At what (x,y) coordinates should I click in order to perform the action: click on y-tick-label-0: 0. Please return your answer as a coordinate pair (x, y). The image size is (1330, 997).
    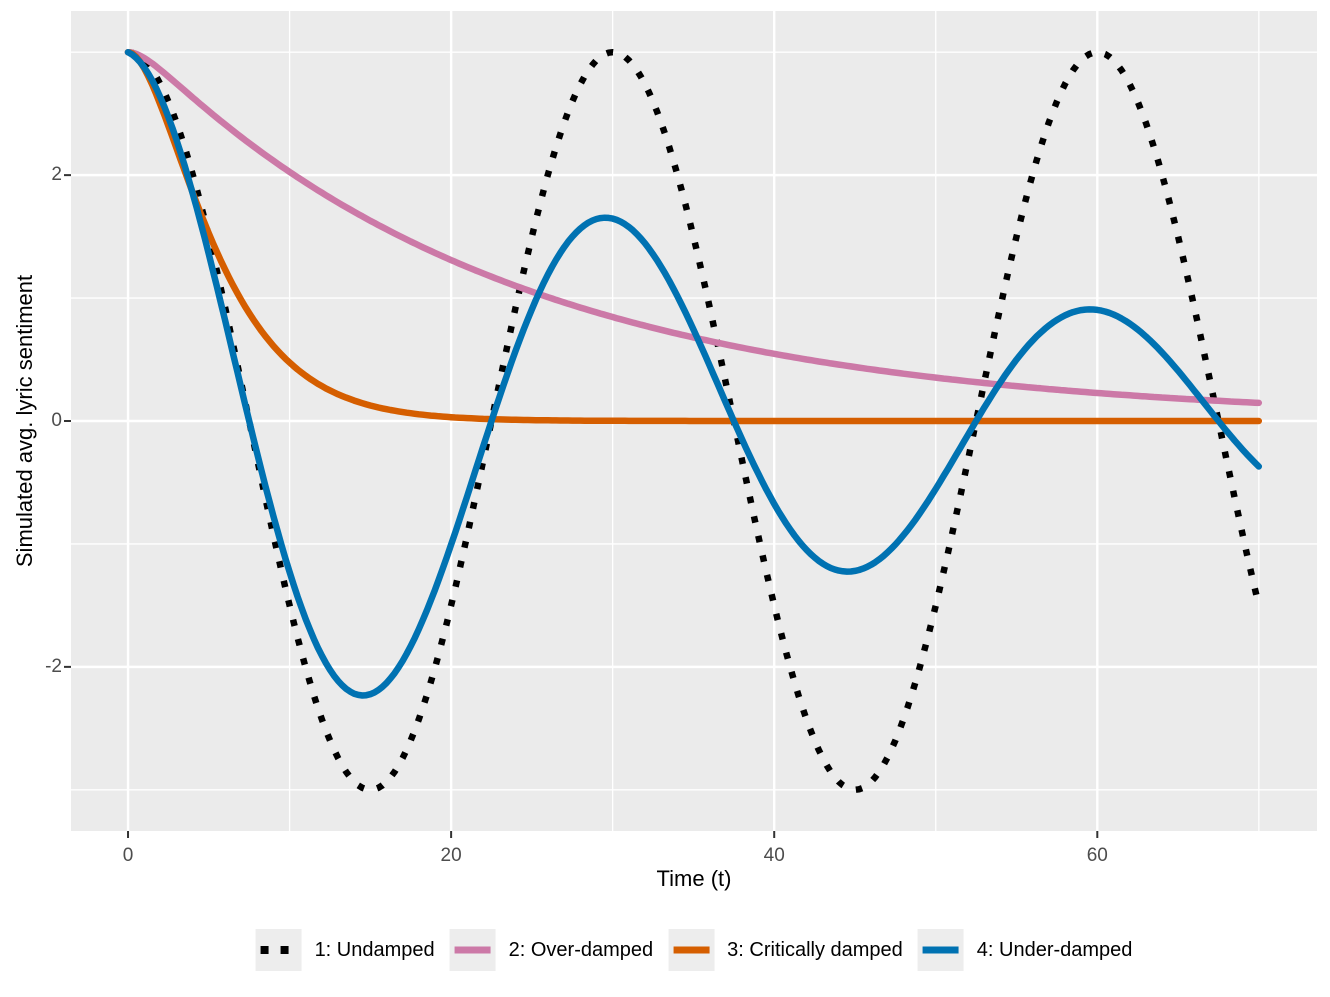
    Looking at the image, I should click on (56, 420).